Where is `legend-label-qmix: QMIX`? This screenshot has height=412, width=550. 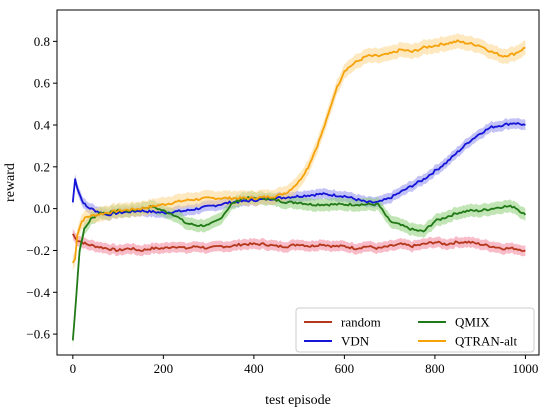
legend-label-qmix: QMIX is located at coordinates (472, 322).